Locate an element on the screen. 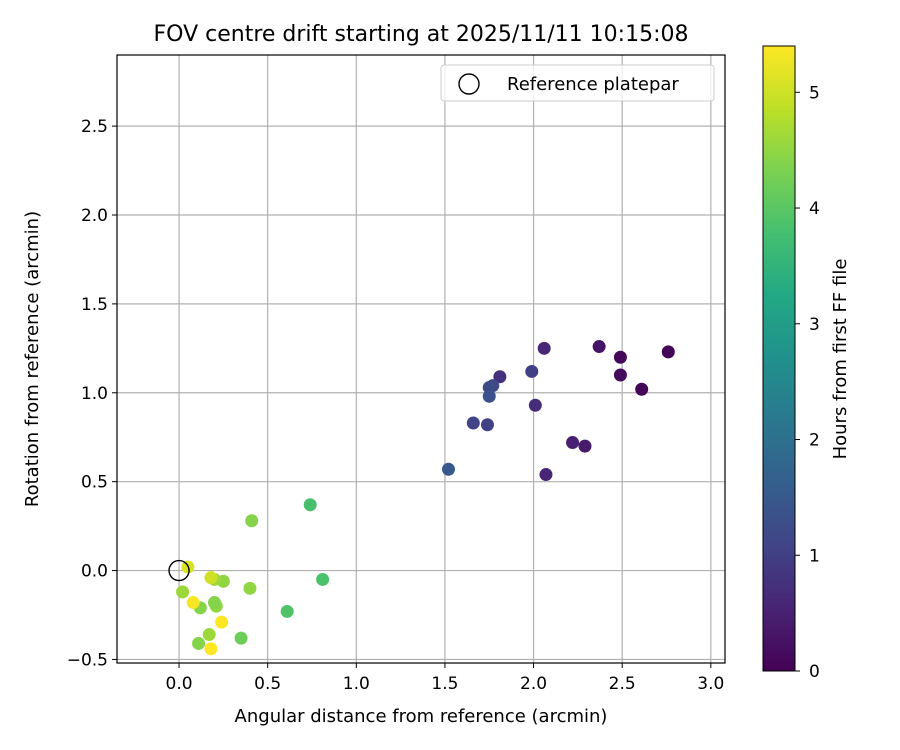 This screenshot has width=900, height=750. colorbar-tick-label: 4 is located at coordinates (814, 209).